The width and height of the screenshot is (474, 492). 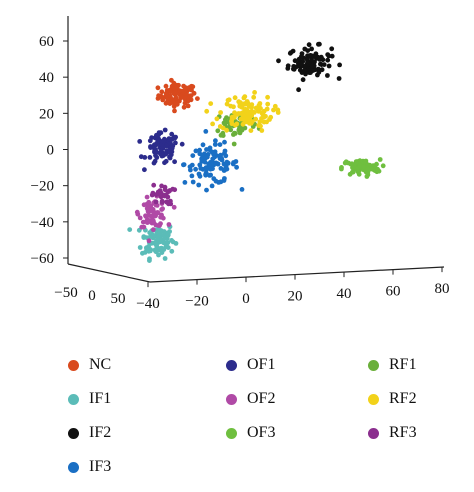 I want to click on legend-item-if3: IF3, so click(x=89, y=467).